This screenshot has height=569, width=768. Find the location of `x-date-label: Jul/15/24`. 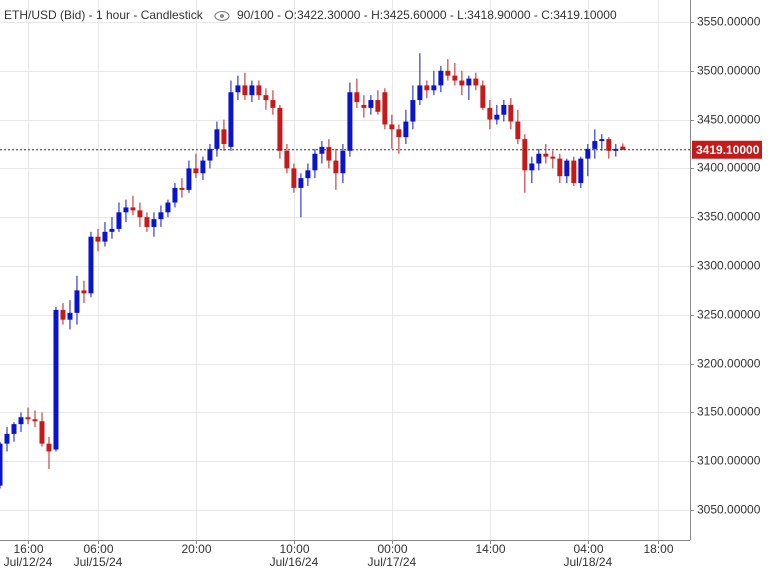

x-date-label: Jul/15/24 is located at coordinates (98, 562).